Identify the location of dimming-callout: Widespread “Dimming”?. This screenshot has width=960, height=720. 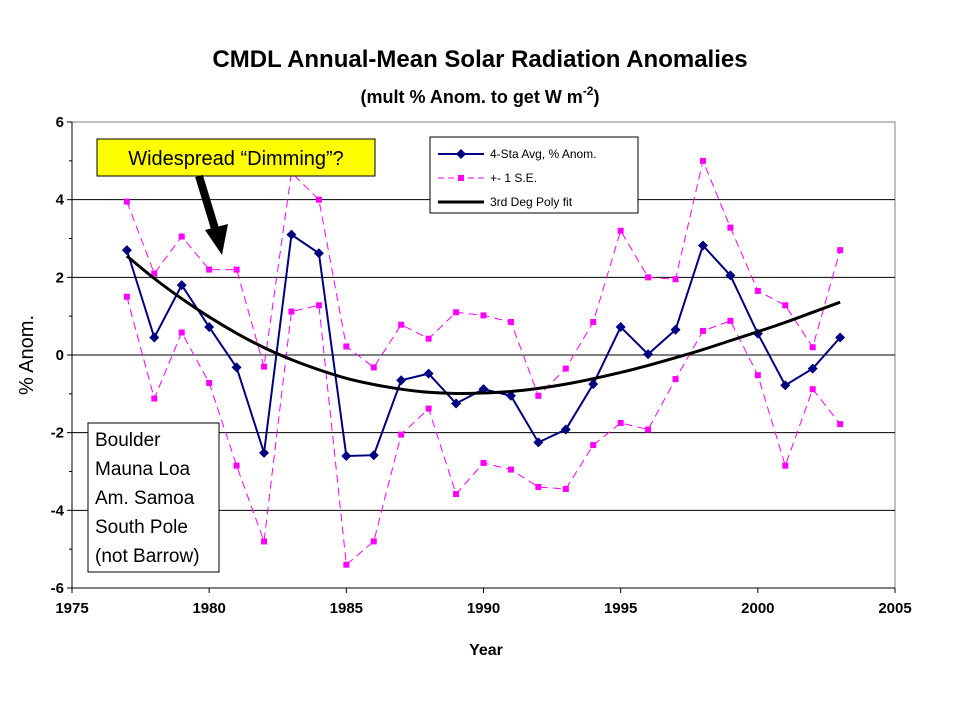
(236, 196).